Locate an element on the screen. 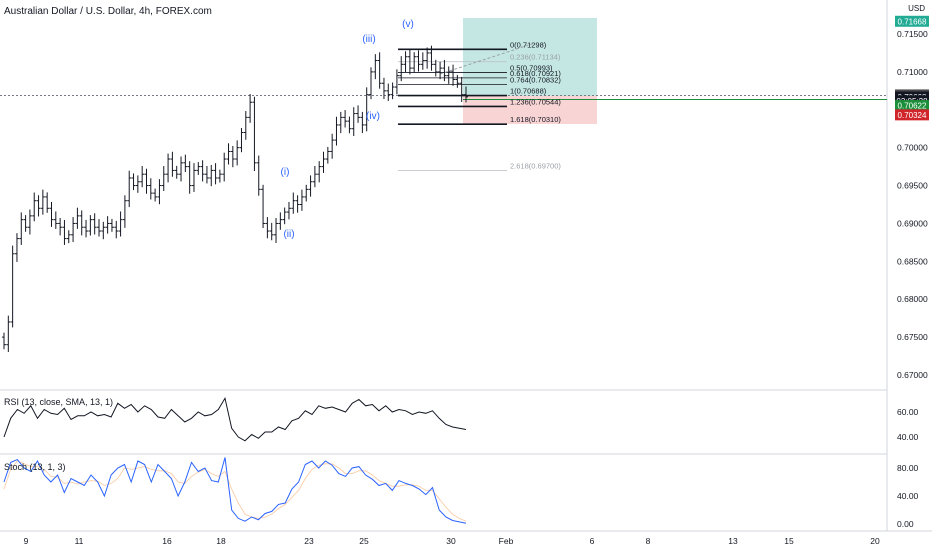 Image resolution: width=932 pixels, height=550 pixels. rsi-tick: 40.00 is located at coordinates (908, 437).